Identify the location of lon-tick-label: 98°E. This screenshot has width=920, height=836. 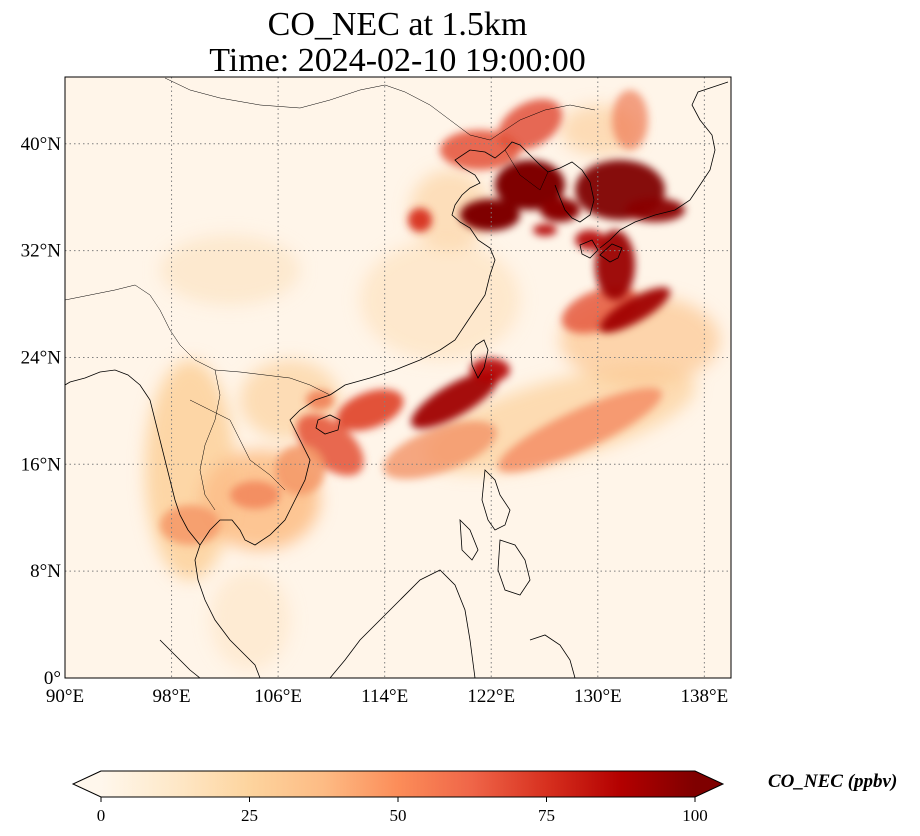
(171, 696).